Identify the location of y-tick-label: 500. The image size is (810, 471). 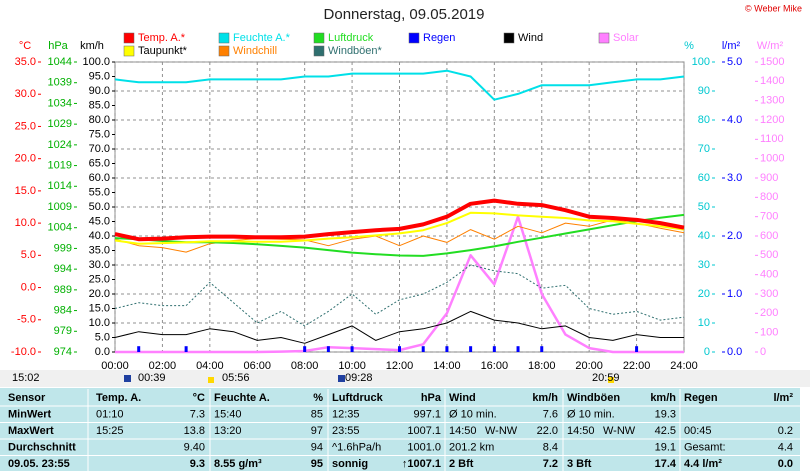
(769, 255).